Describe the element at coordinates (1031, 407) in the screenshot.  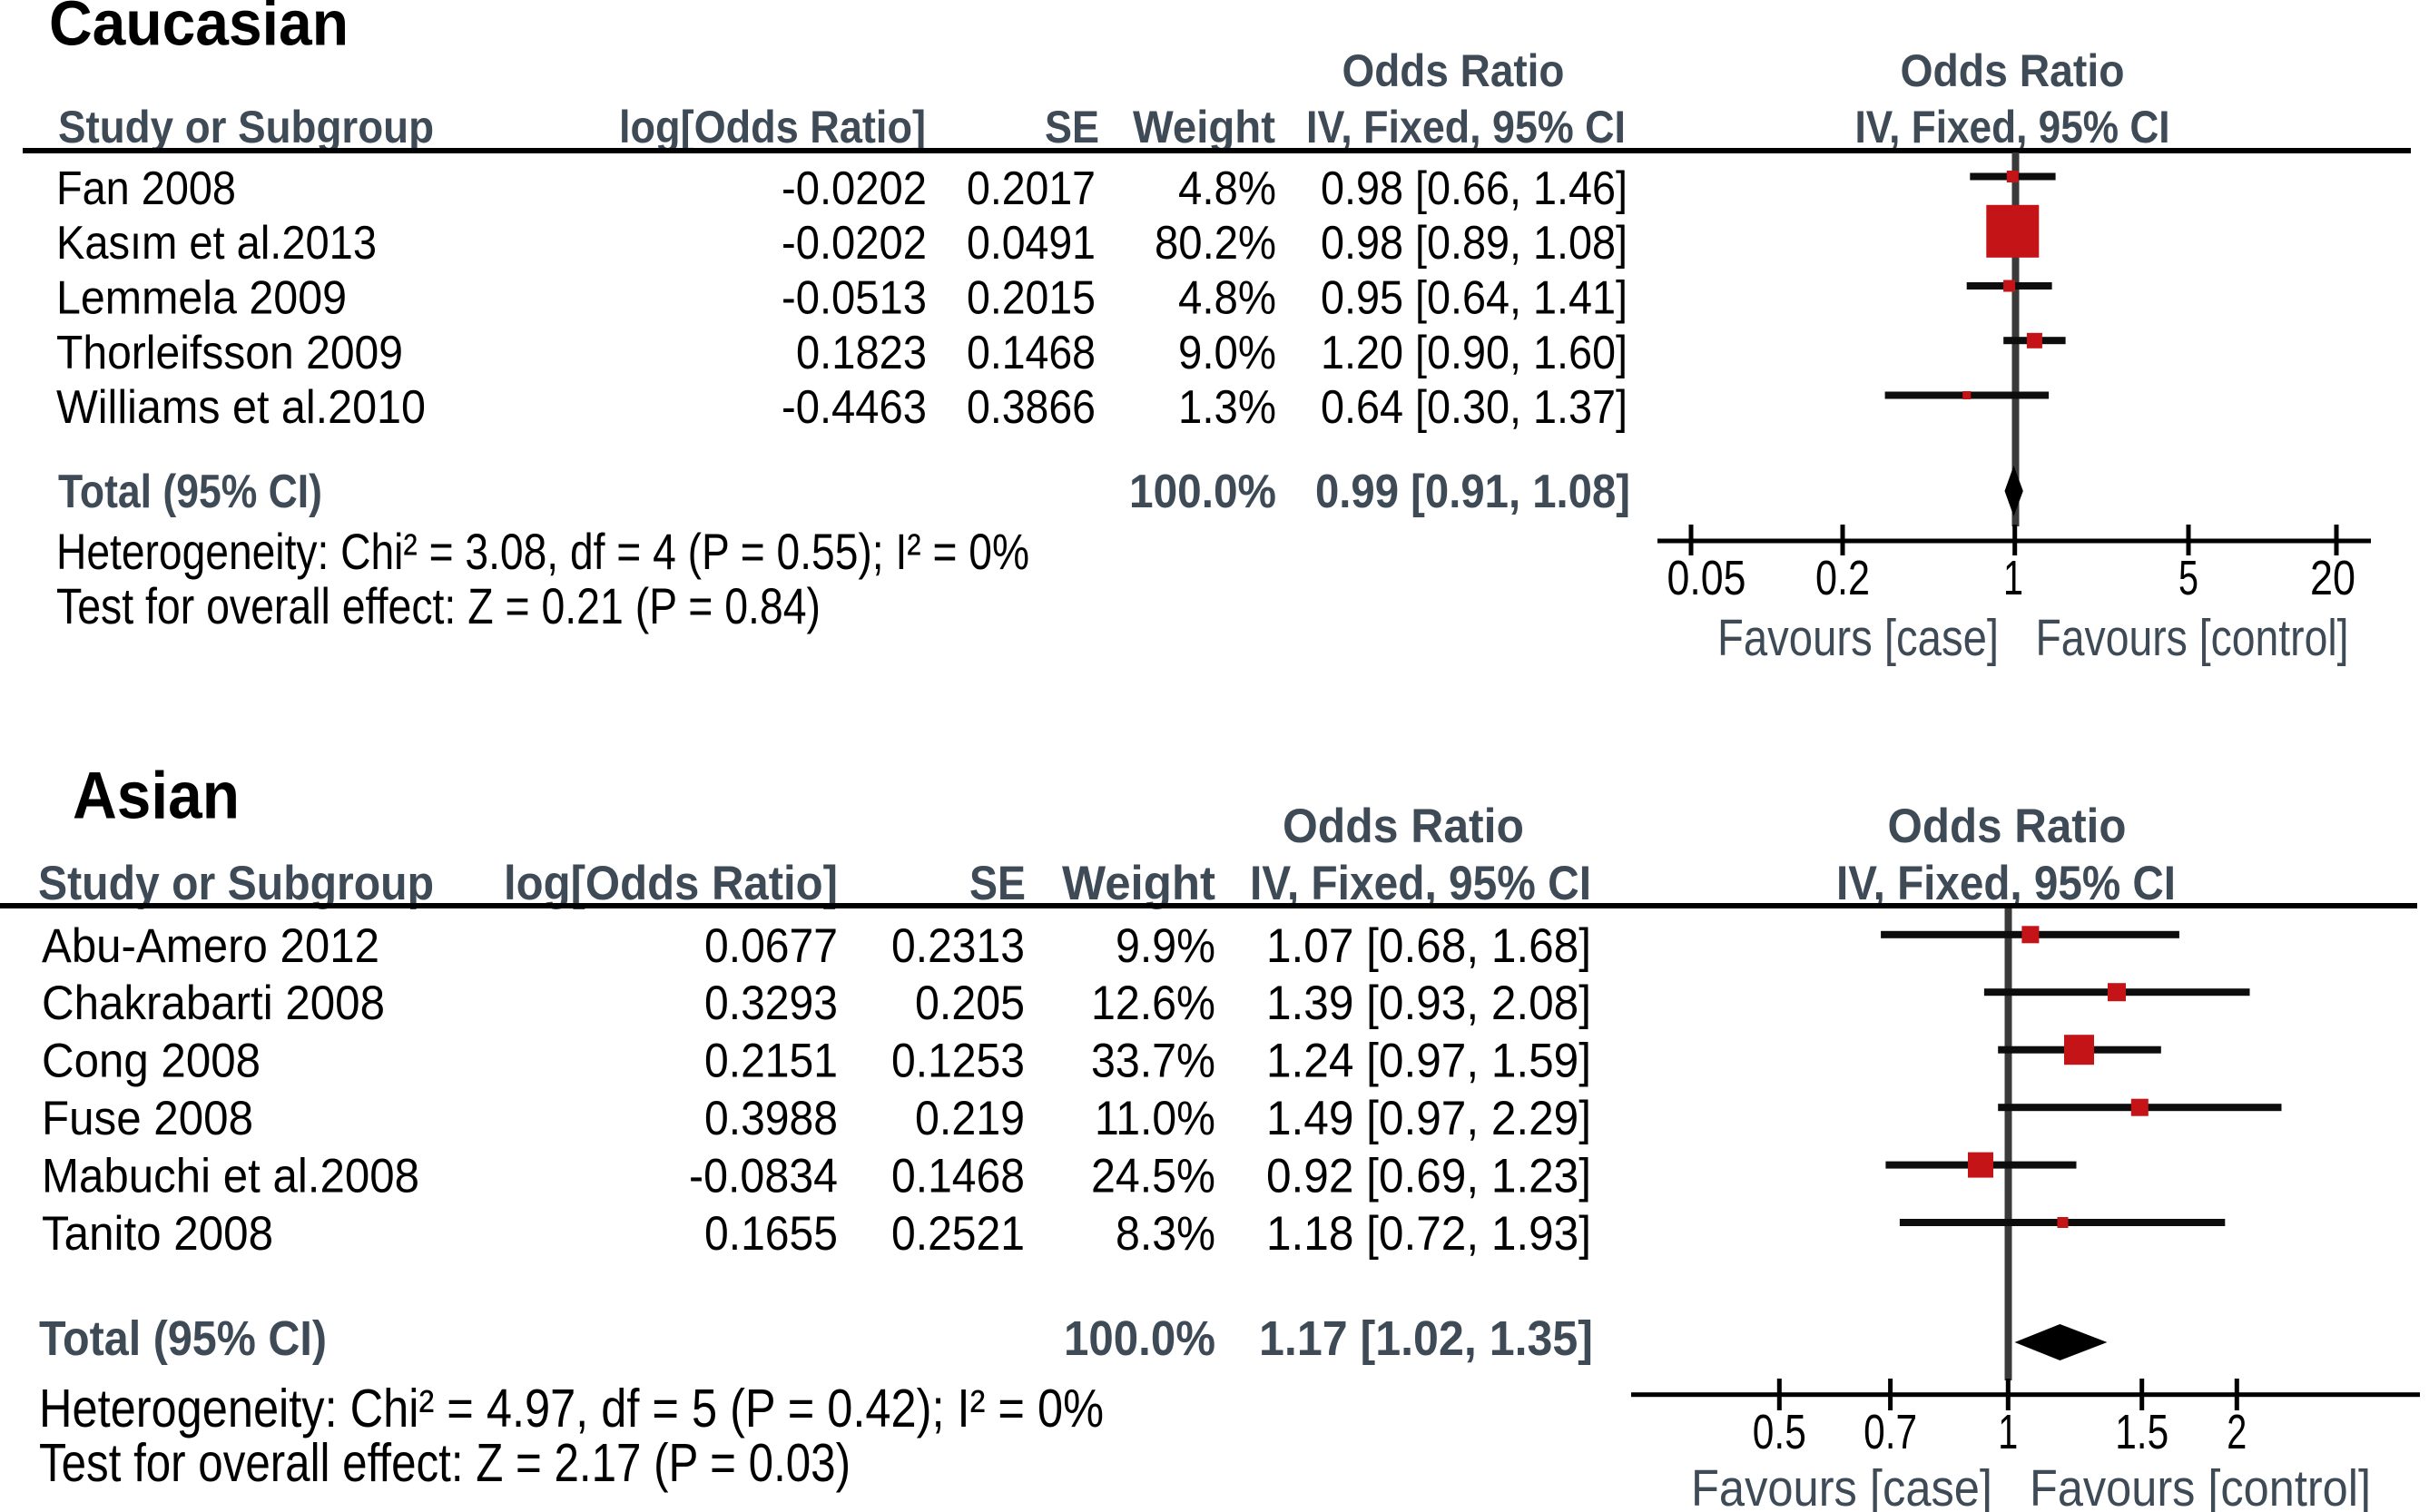
I see `svg-text: 0.3866` at that location.